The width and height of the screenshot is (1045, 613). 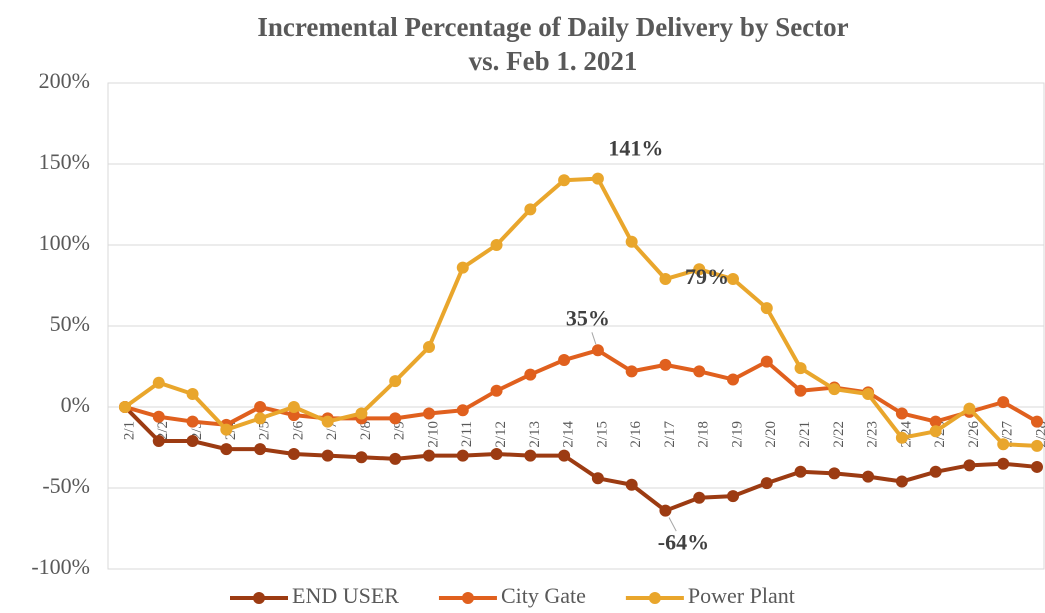 What do you see at coordinates (66, 485) in the screenshot?
I see `y-tick-label: -50%` at bounding box center [66, 485].